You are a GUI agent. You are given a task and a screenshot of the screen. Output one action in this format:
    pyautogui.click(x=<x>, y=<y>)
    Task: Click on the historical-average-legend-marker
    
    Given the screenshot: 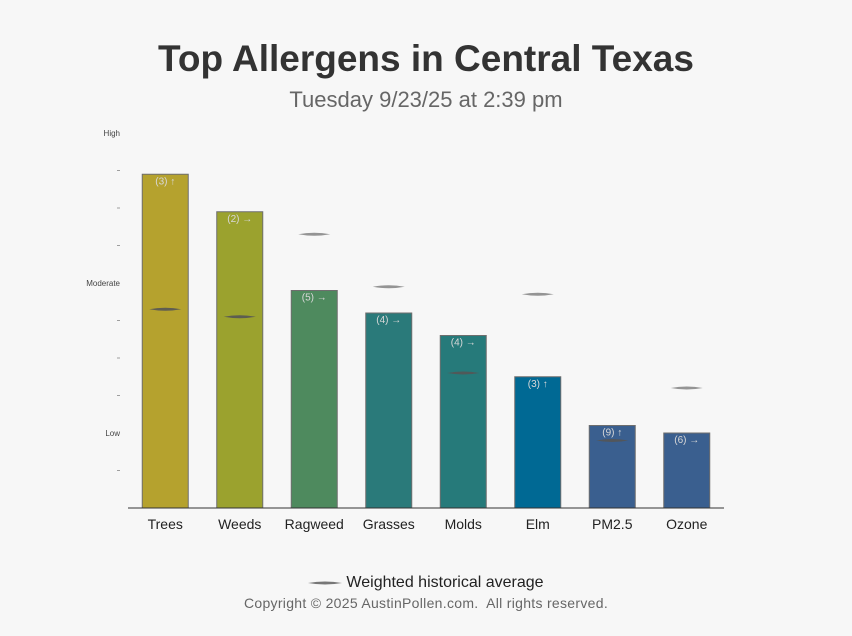 What is the action you would take?
    pyautogui.click(x=325, y=583)
    